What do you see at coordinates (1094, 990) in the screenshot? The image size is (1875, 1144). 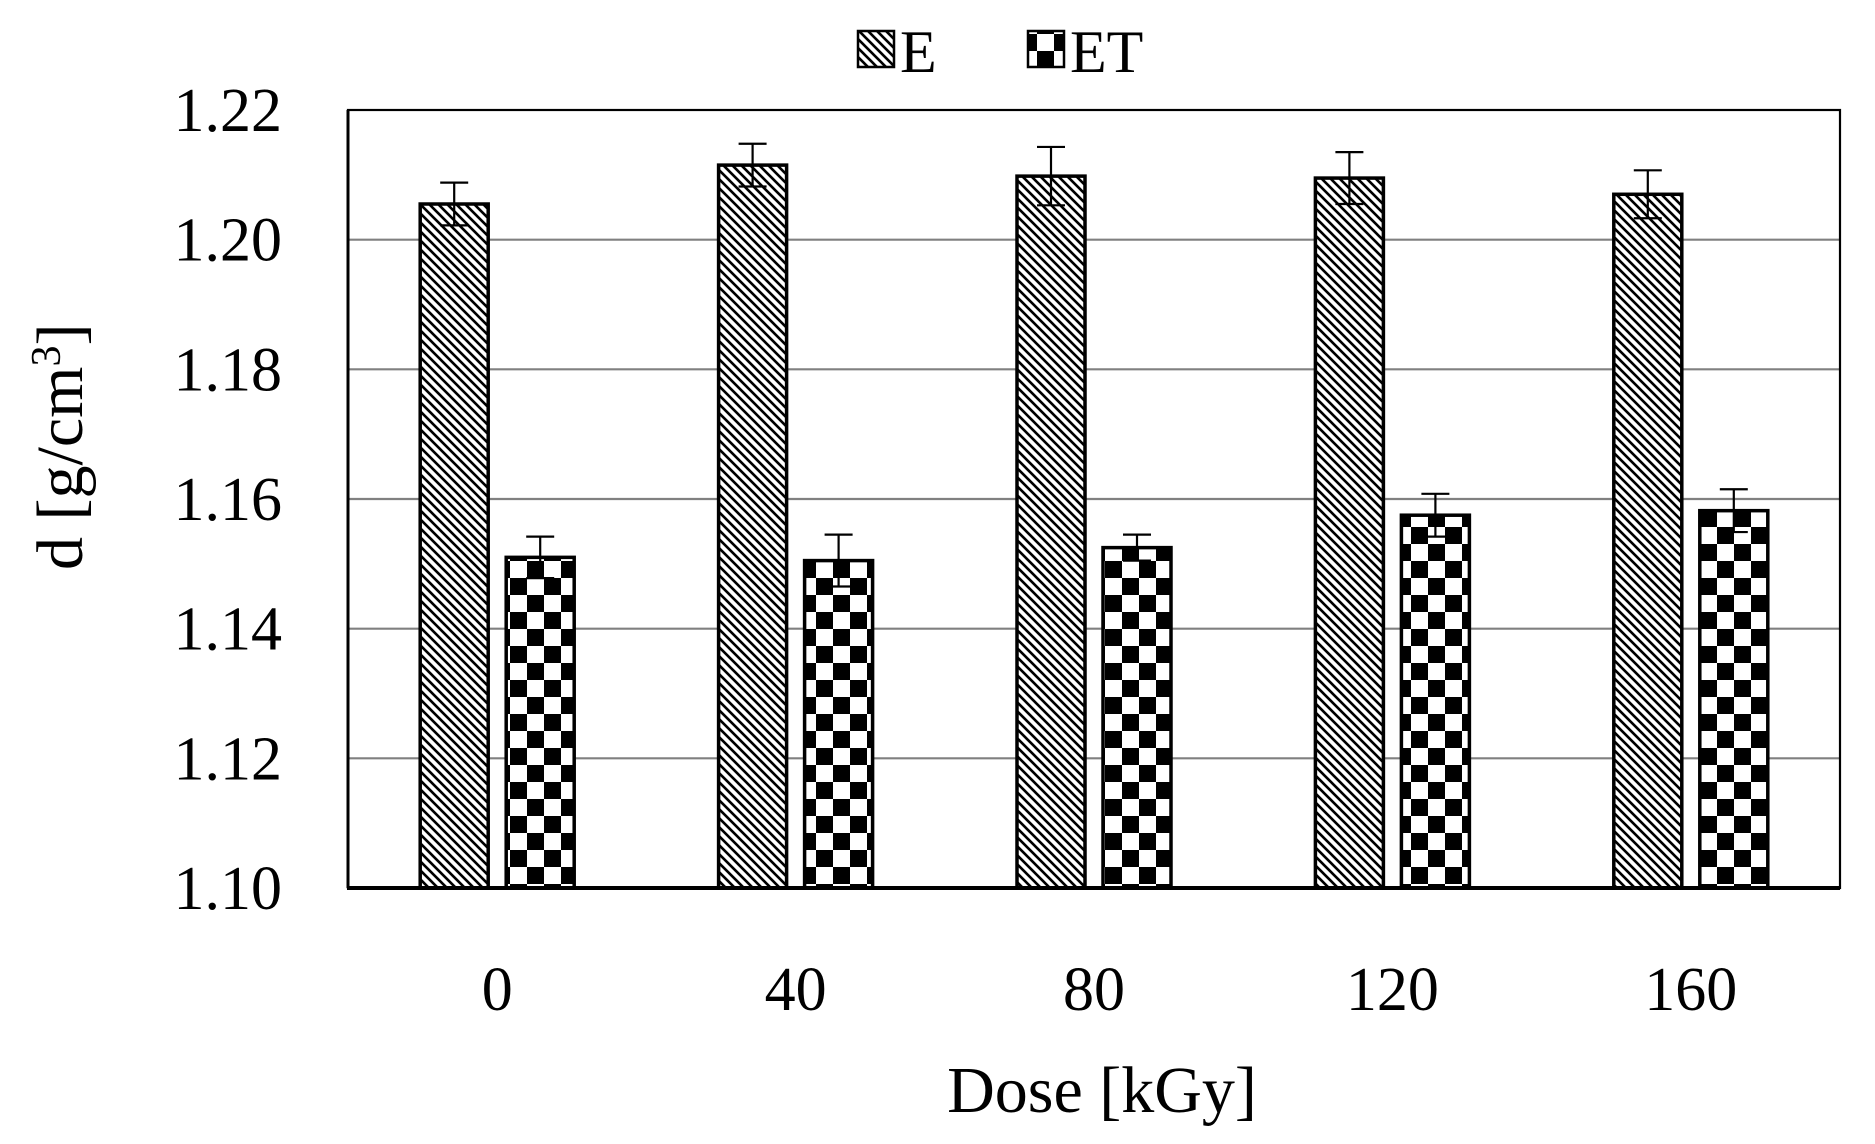 I see `x-tick-label: 80` at bounding box center [1094, 990].